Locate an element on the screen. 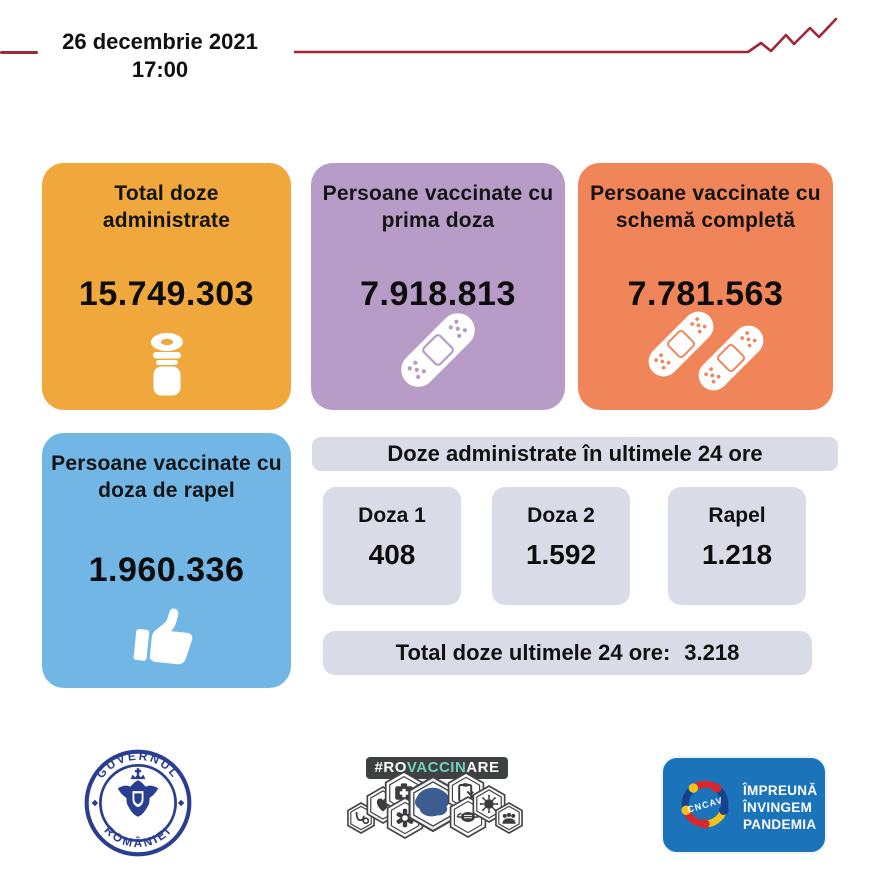 Image resolution: width=870 pixels, height=870 pixels. cncav-slogan-line3: PANDEMIA is located at coordinates (780, 824).